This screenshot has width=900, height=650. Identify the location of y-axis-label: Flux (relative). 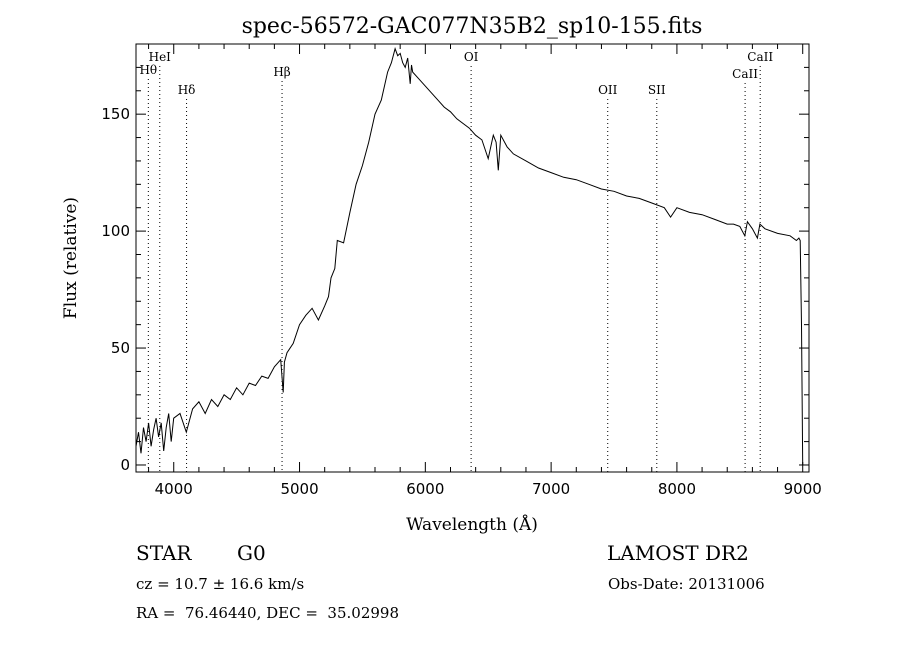
(71, 258).